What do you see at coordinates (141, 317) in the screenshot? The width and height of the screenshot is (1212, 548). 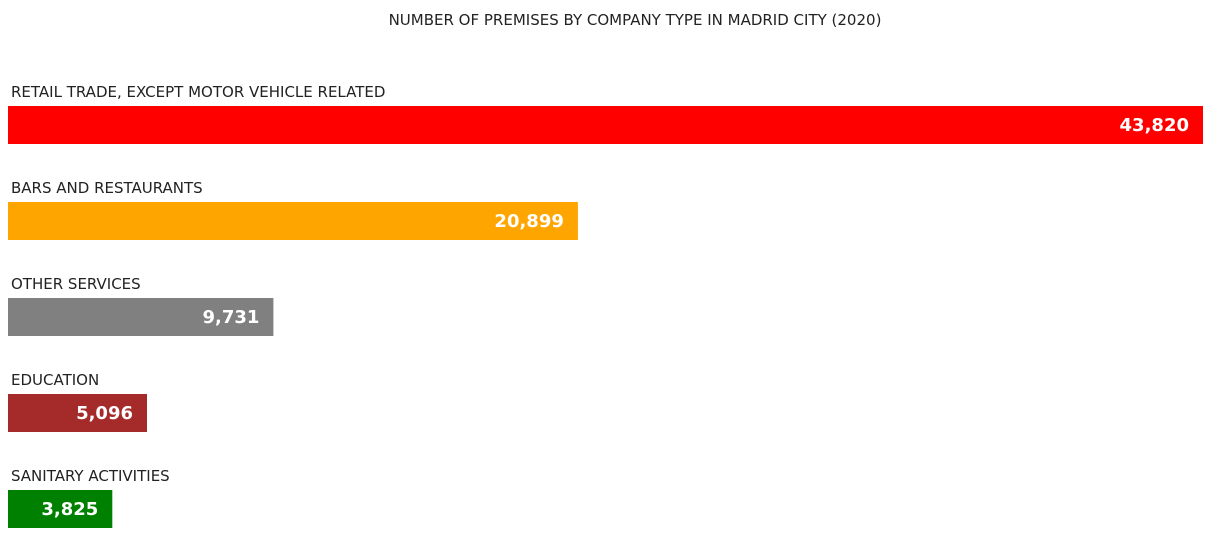 I see `bar-other-services` at bounding box center [141, 317].